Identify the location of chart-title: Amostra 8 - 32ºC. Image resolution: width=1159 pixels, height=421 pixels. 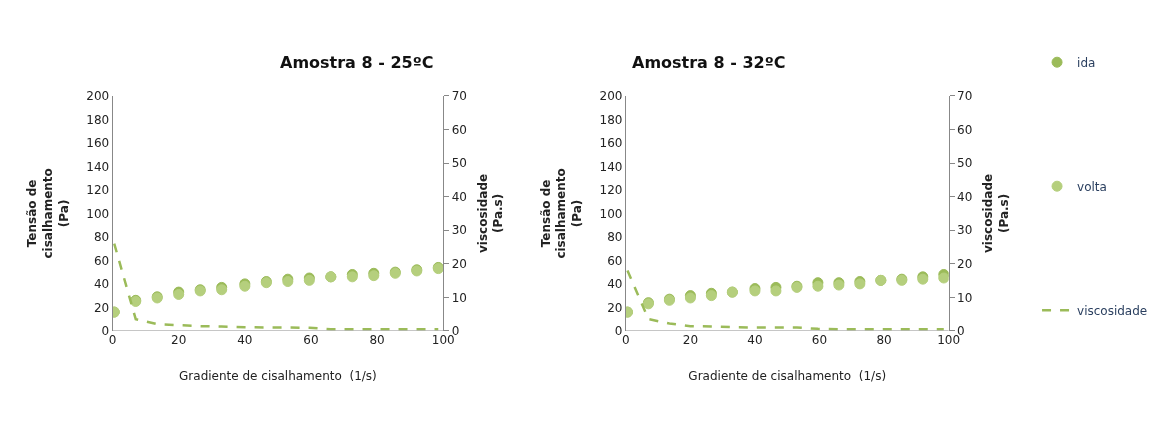
(709, 62).